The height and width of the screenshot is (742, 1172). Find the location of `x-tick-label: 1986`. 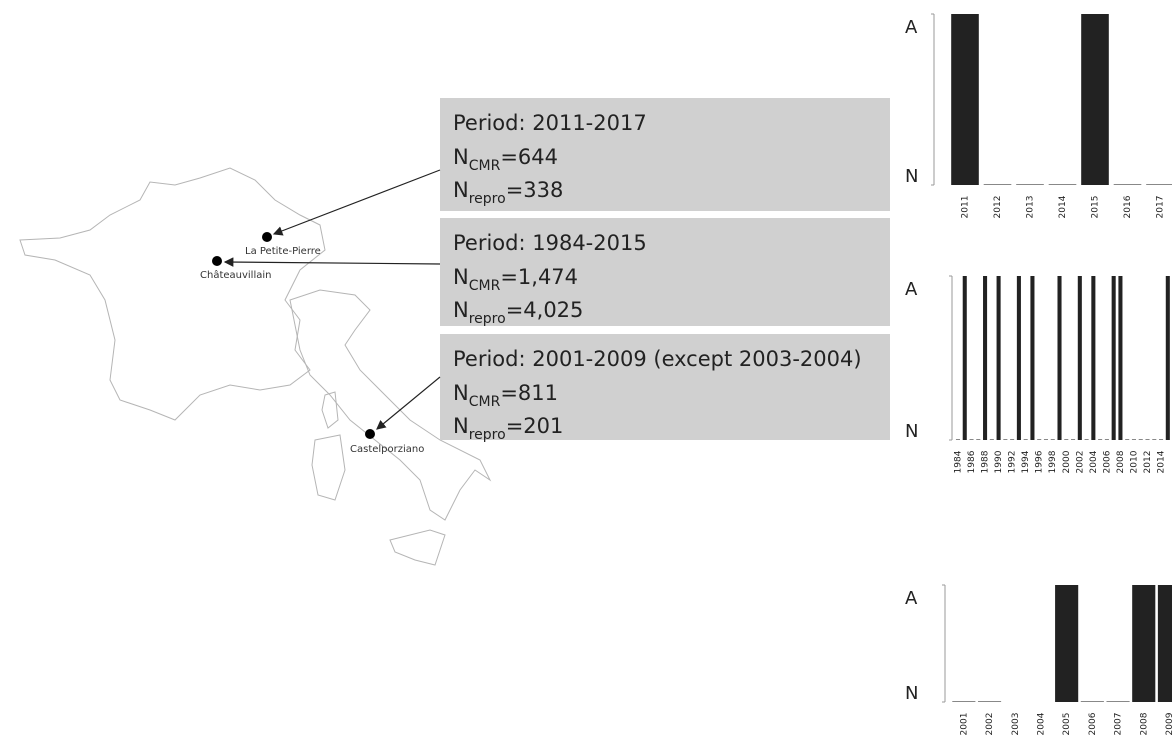

x-tick-label: 1986 is located at coordinates (972, 461).